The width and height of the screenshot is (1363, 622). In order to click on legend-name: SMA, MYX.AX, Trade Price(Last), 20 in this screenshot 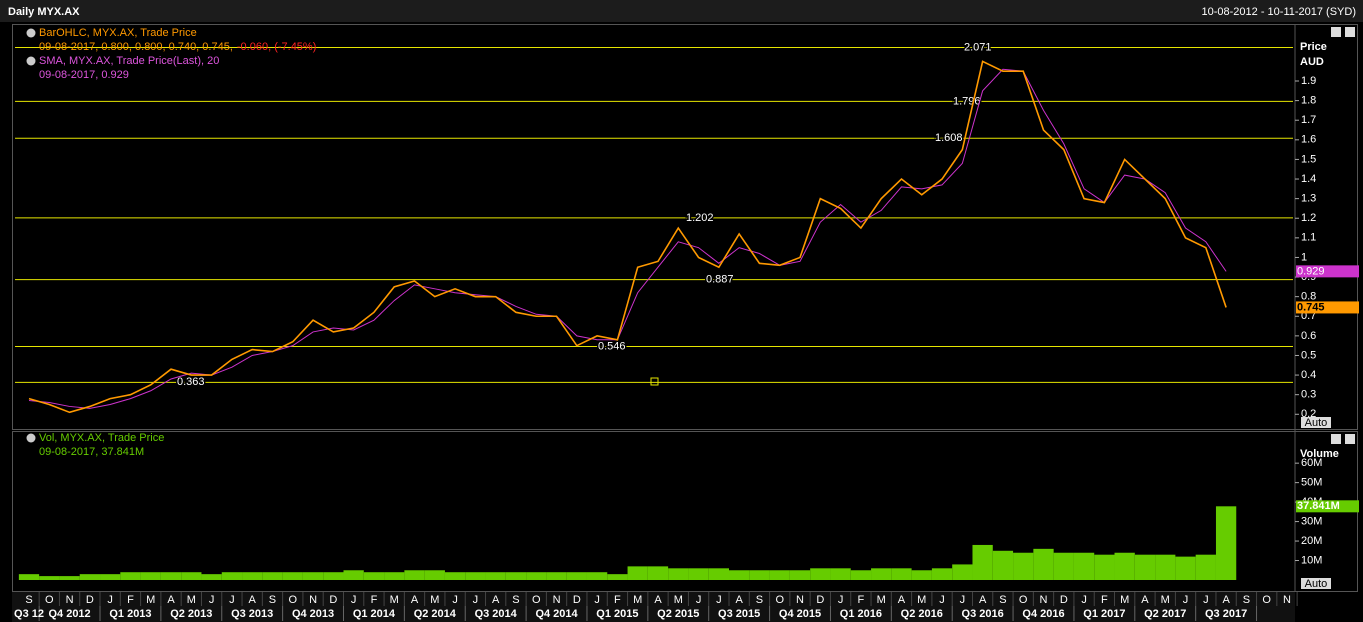, I will do `click(129, 61)`.